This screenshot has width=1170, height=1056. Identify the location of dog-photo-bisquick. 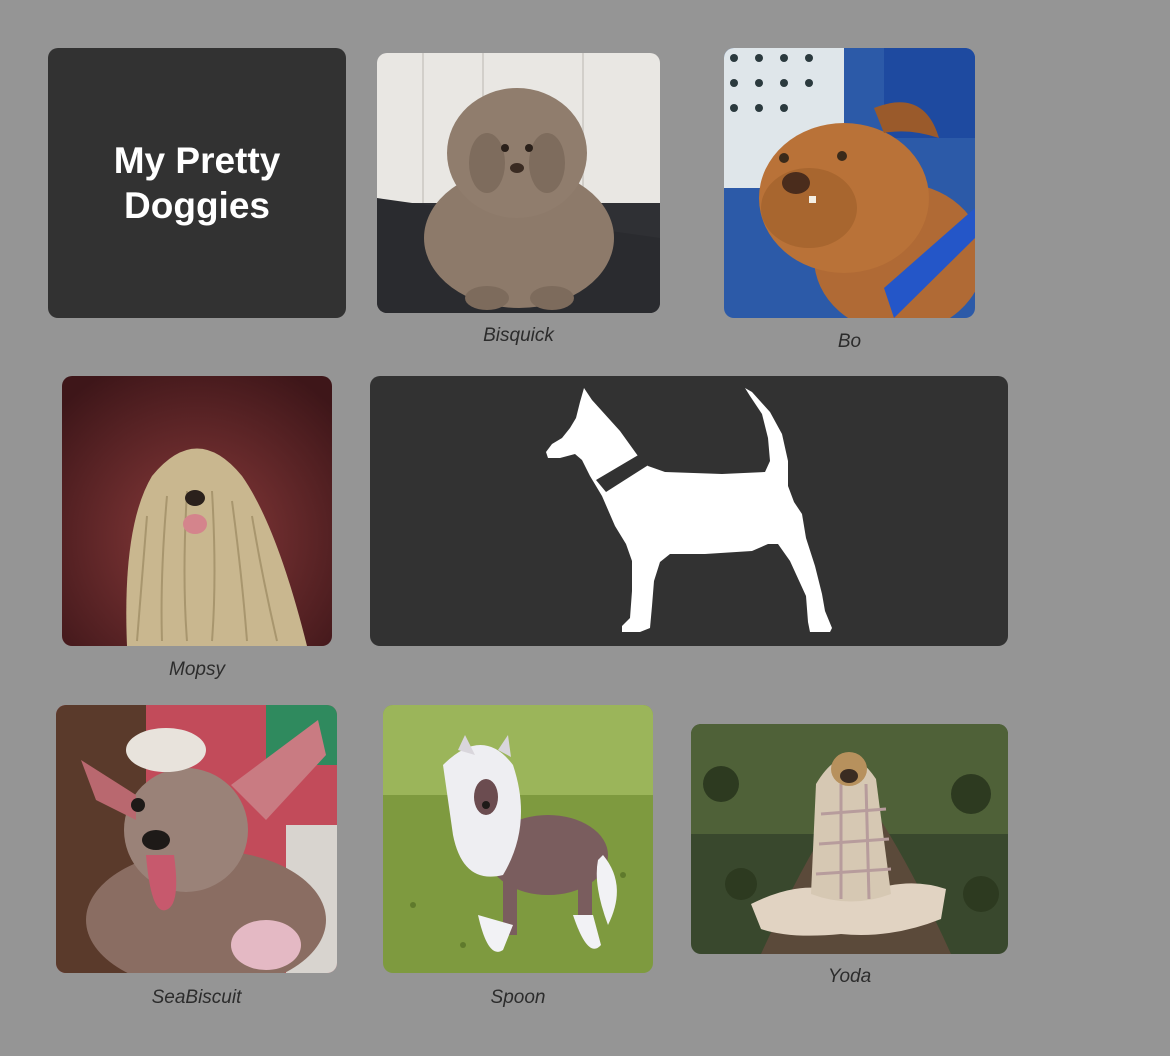
(518, 183).